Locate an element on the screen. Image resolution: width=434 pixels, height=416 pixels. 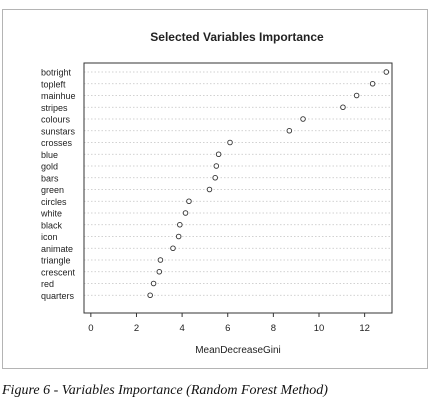
category-label: animate is located at coordinates (57, 249).